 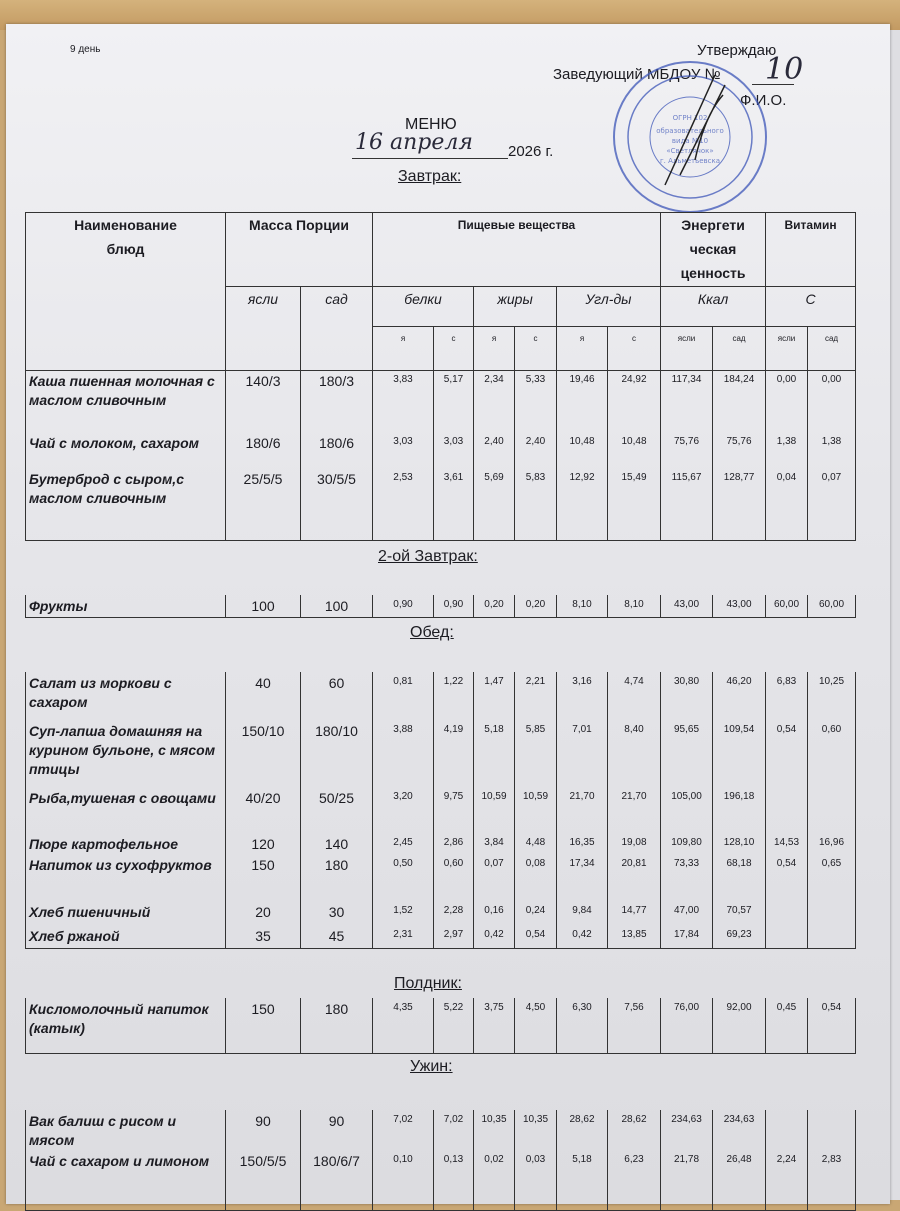 What do you see at coordinates (686, 401) in the screenshot?
I see `value-kcal-yasli: 117,34` at bounding box center [686, 401].